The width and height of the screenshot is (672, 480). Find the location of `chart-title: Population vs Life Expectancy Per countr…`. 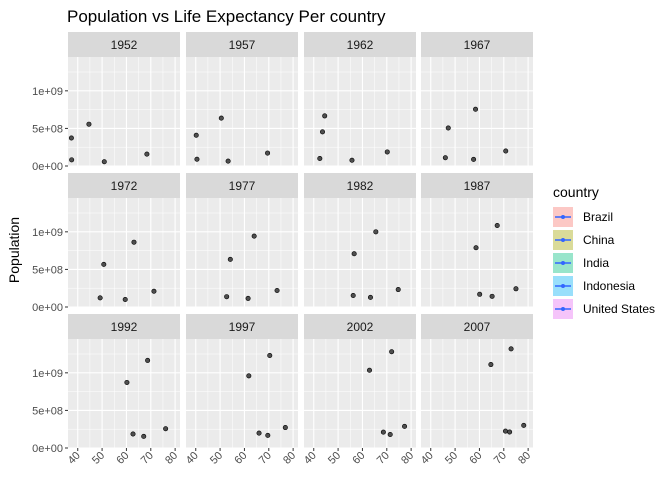

chart-title: Population vs Life Expectancy Per countr… is located at coordinates (226, 16).